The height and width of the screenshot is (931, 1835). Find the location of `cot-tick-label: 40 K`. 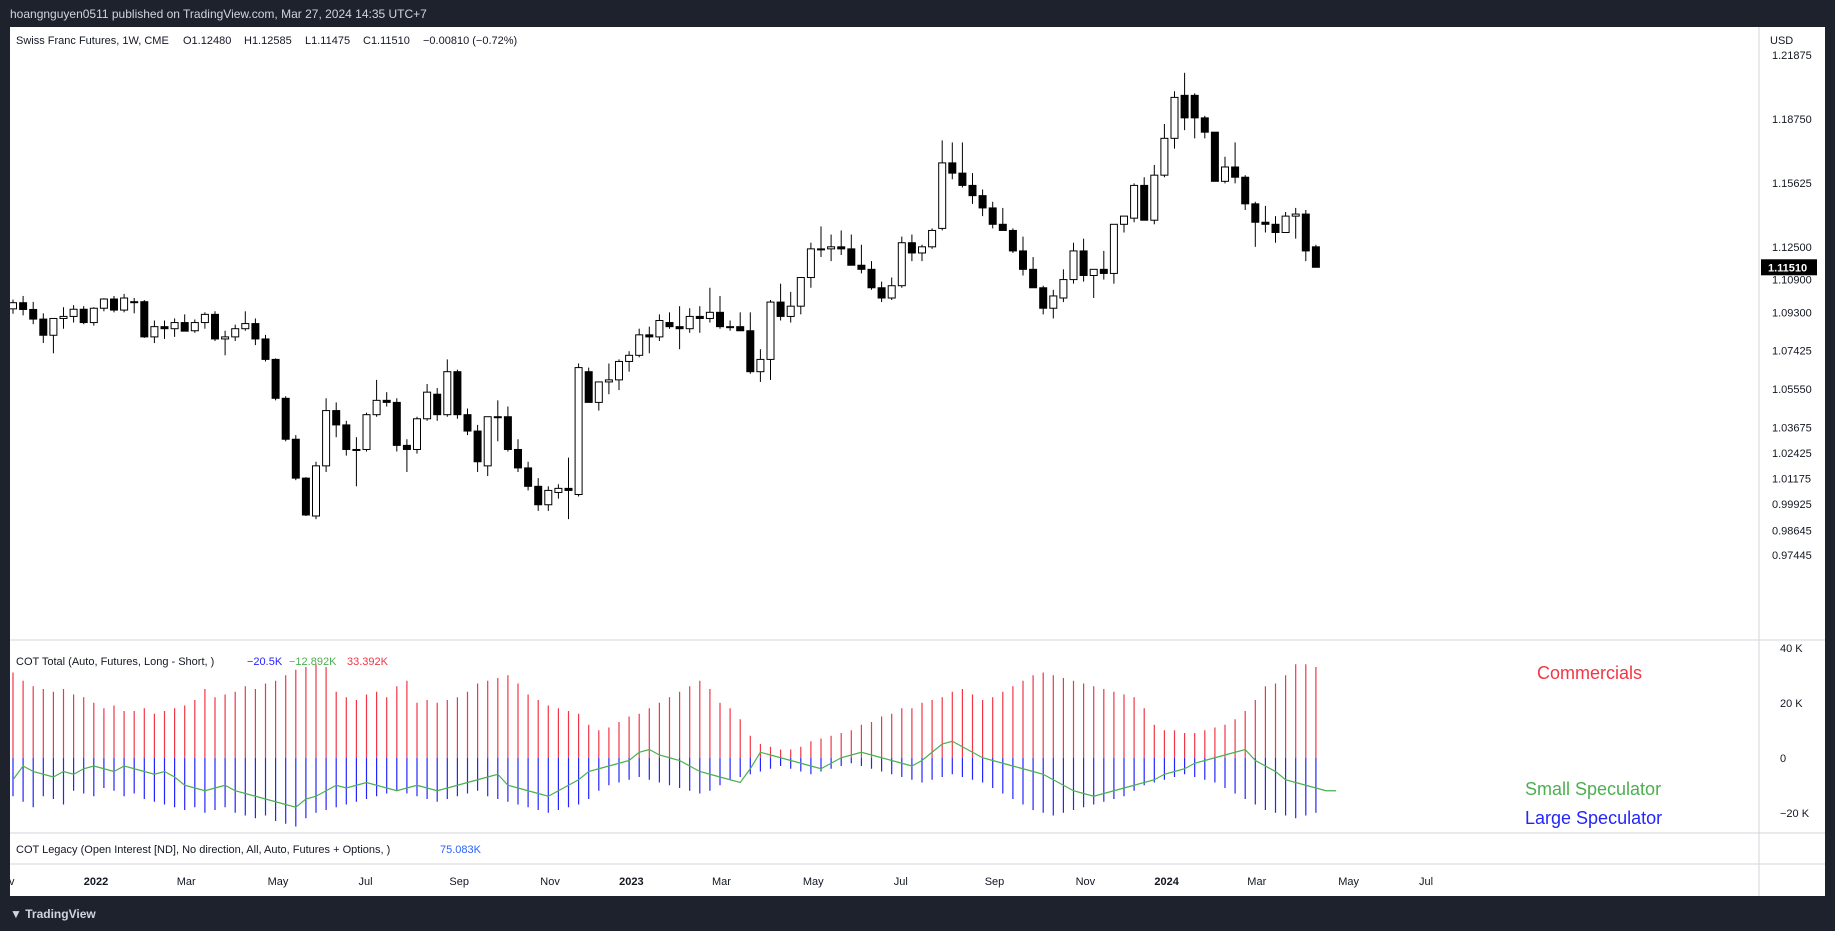

cot-tick-label: 40 K is located at coordinates (1791, 649).